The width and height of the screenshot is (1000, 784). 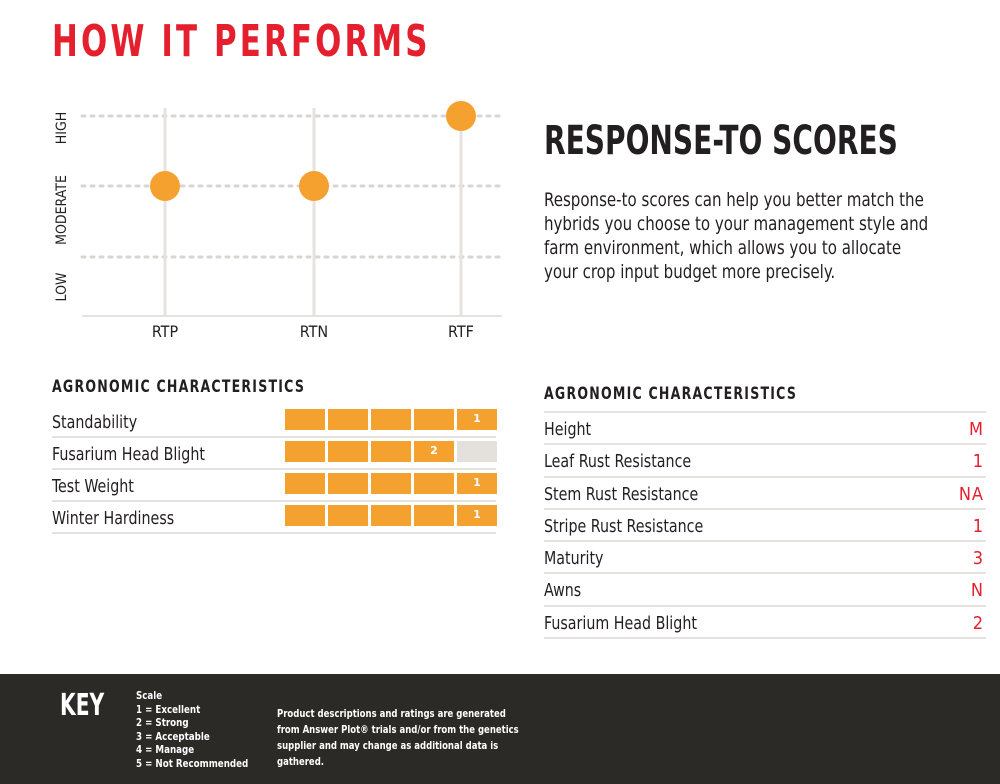 What do you see at coordinates (179, 387) in the screenshot?
I see `agronomic-characteristics-title-left: AGRONOMIC CHARACTERISTICS` at bounding box center [179, 387].